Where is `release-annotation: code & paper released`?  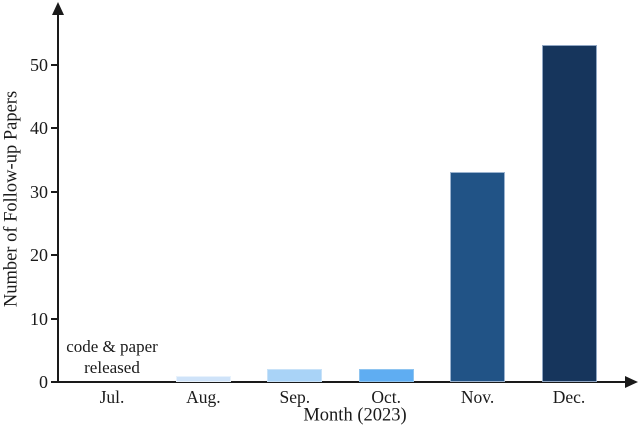 release-annotation: code & paper released is located at coordinates (112, 357).